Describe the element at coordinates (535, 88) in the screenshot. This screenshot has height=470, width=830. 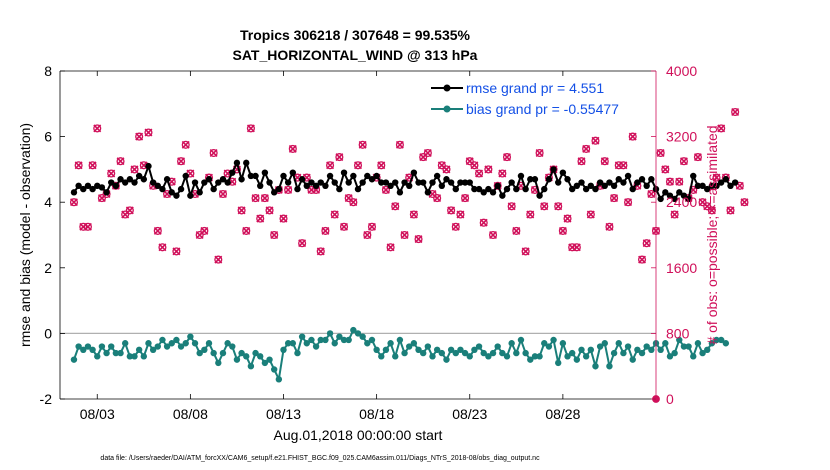
I see `legend-rmse-label: rmse grand pr = 4.551` at that location.